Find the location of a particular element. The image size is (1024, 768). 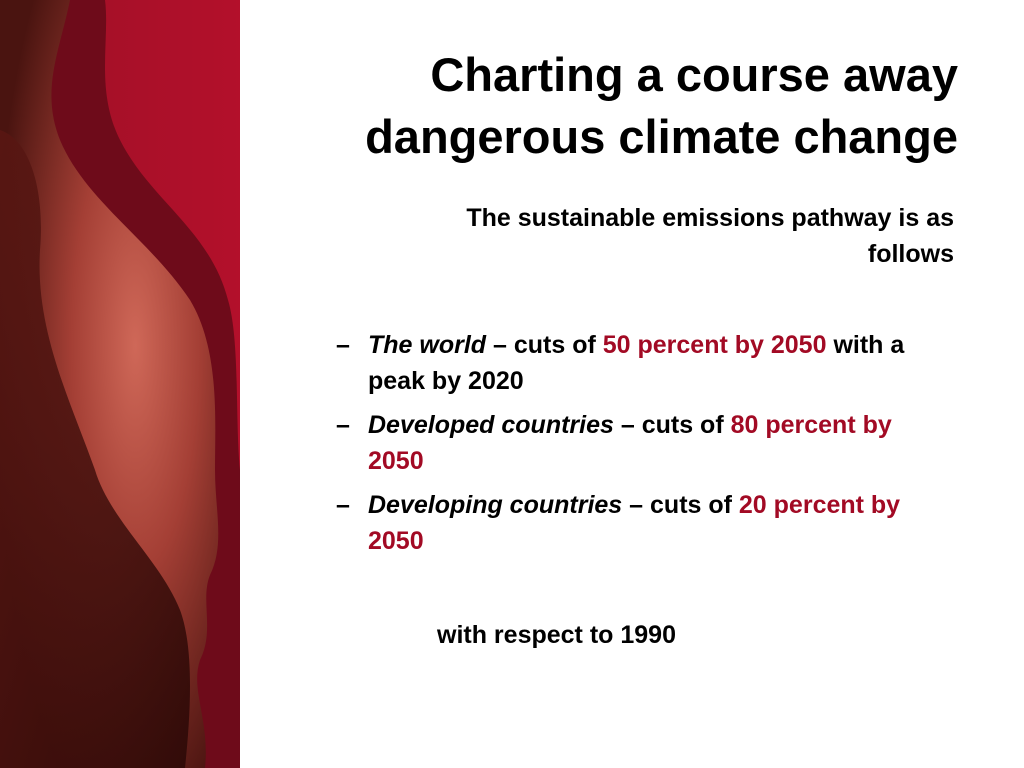

bullet-tail: with a peak by 2020 is located at coordinates (636, 363).